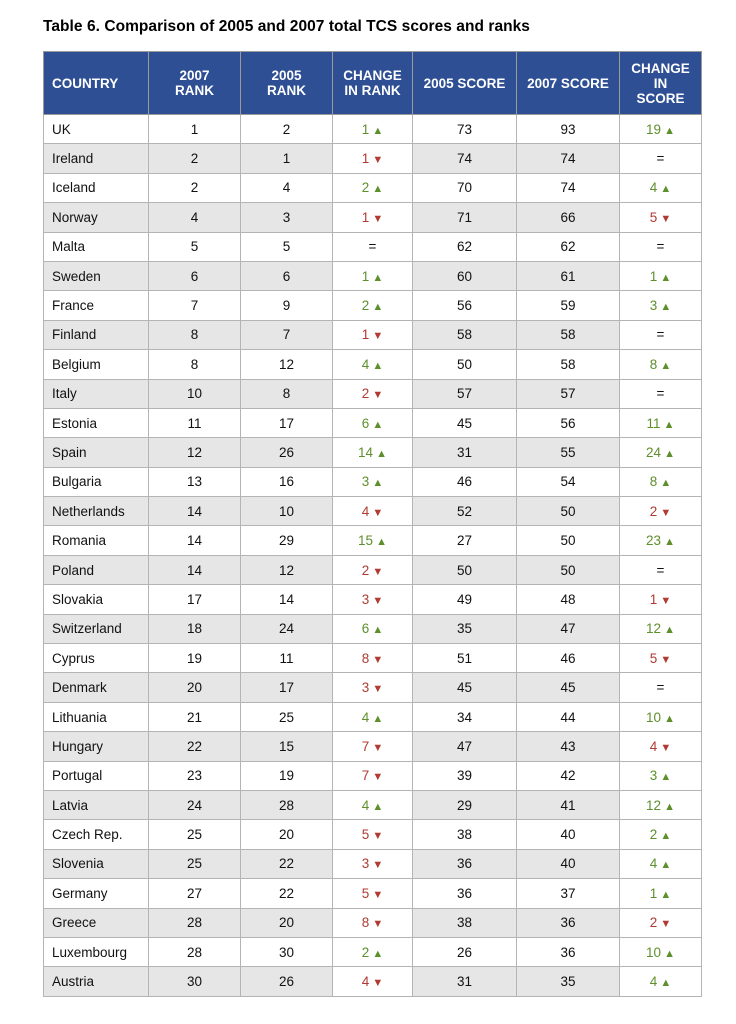 Image resolution: width=736 pixels, height=1024 pixels. What do you see at coordinates (96, 246) in the screenshot?
I see `cell-country: Malta` at bounding box center [96, 246].